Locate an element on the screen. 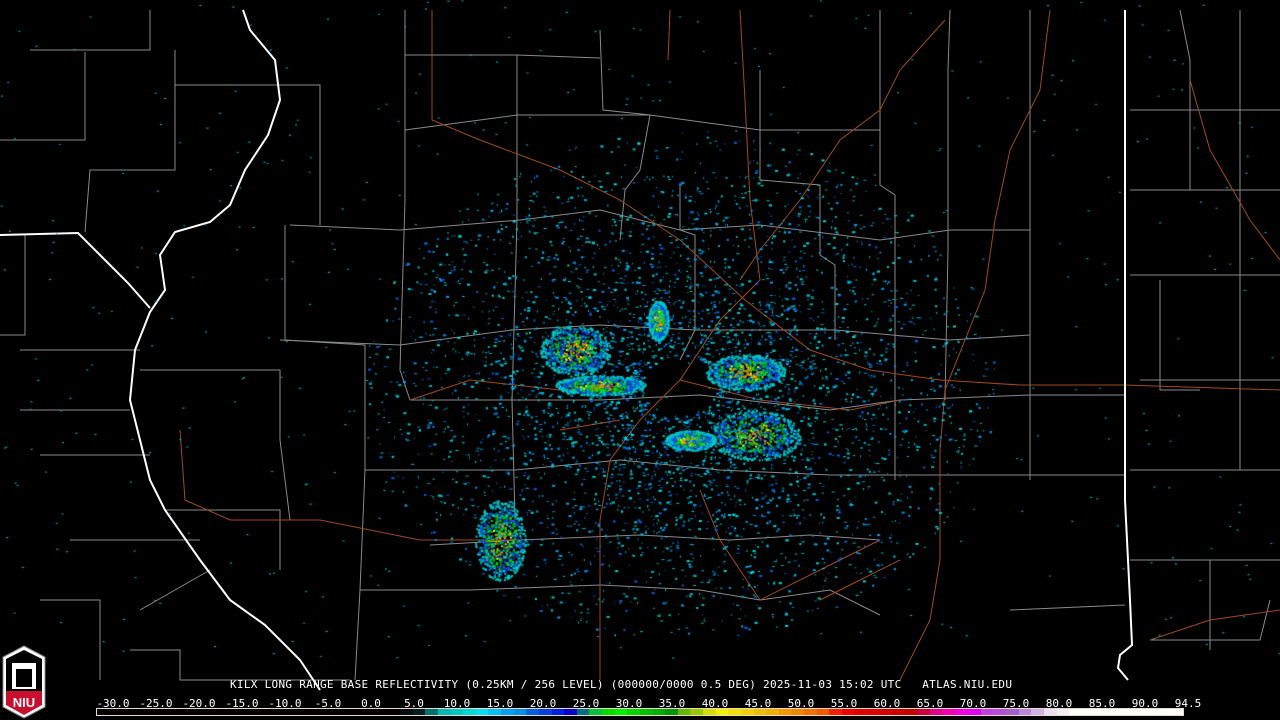 This screenshot has height=720, width=1280. colorbar-label: 20.0 is located at coordinates (543, 703).